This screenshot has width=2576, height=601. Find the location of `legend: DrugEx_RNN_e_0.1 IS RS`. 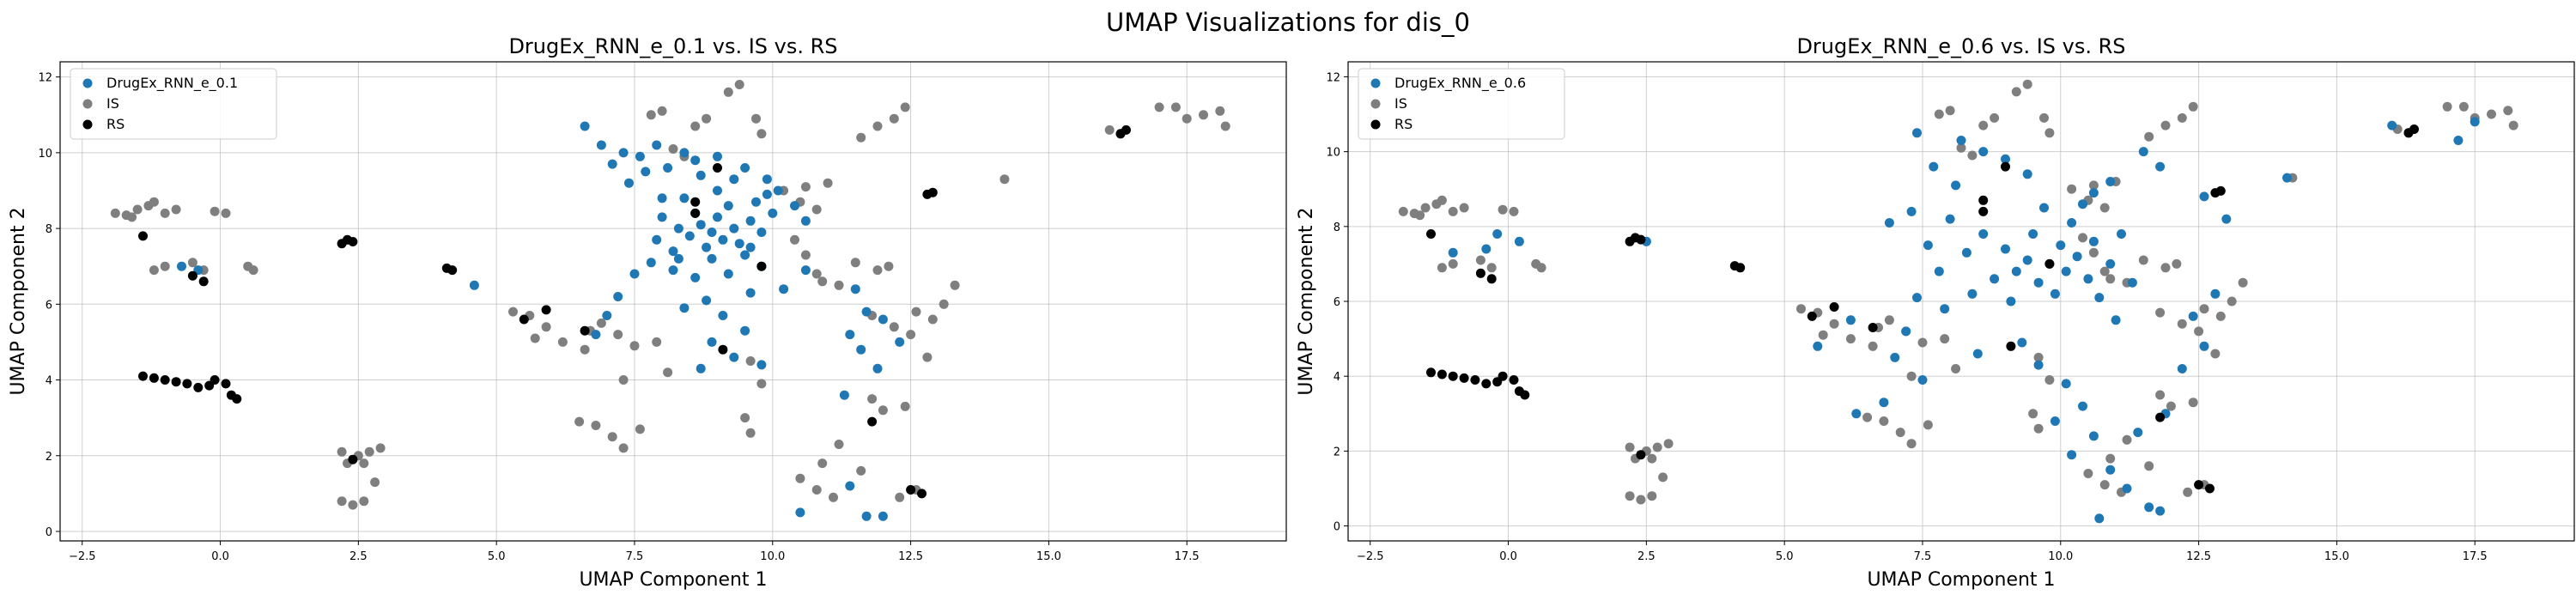

legend: DrugEx_RNN_e_0.1 IS RS is located at coordinates (174, 104).